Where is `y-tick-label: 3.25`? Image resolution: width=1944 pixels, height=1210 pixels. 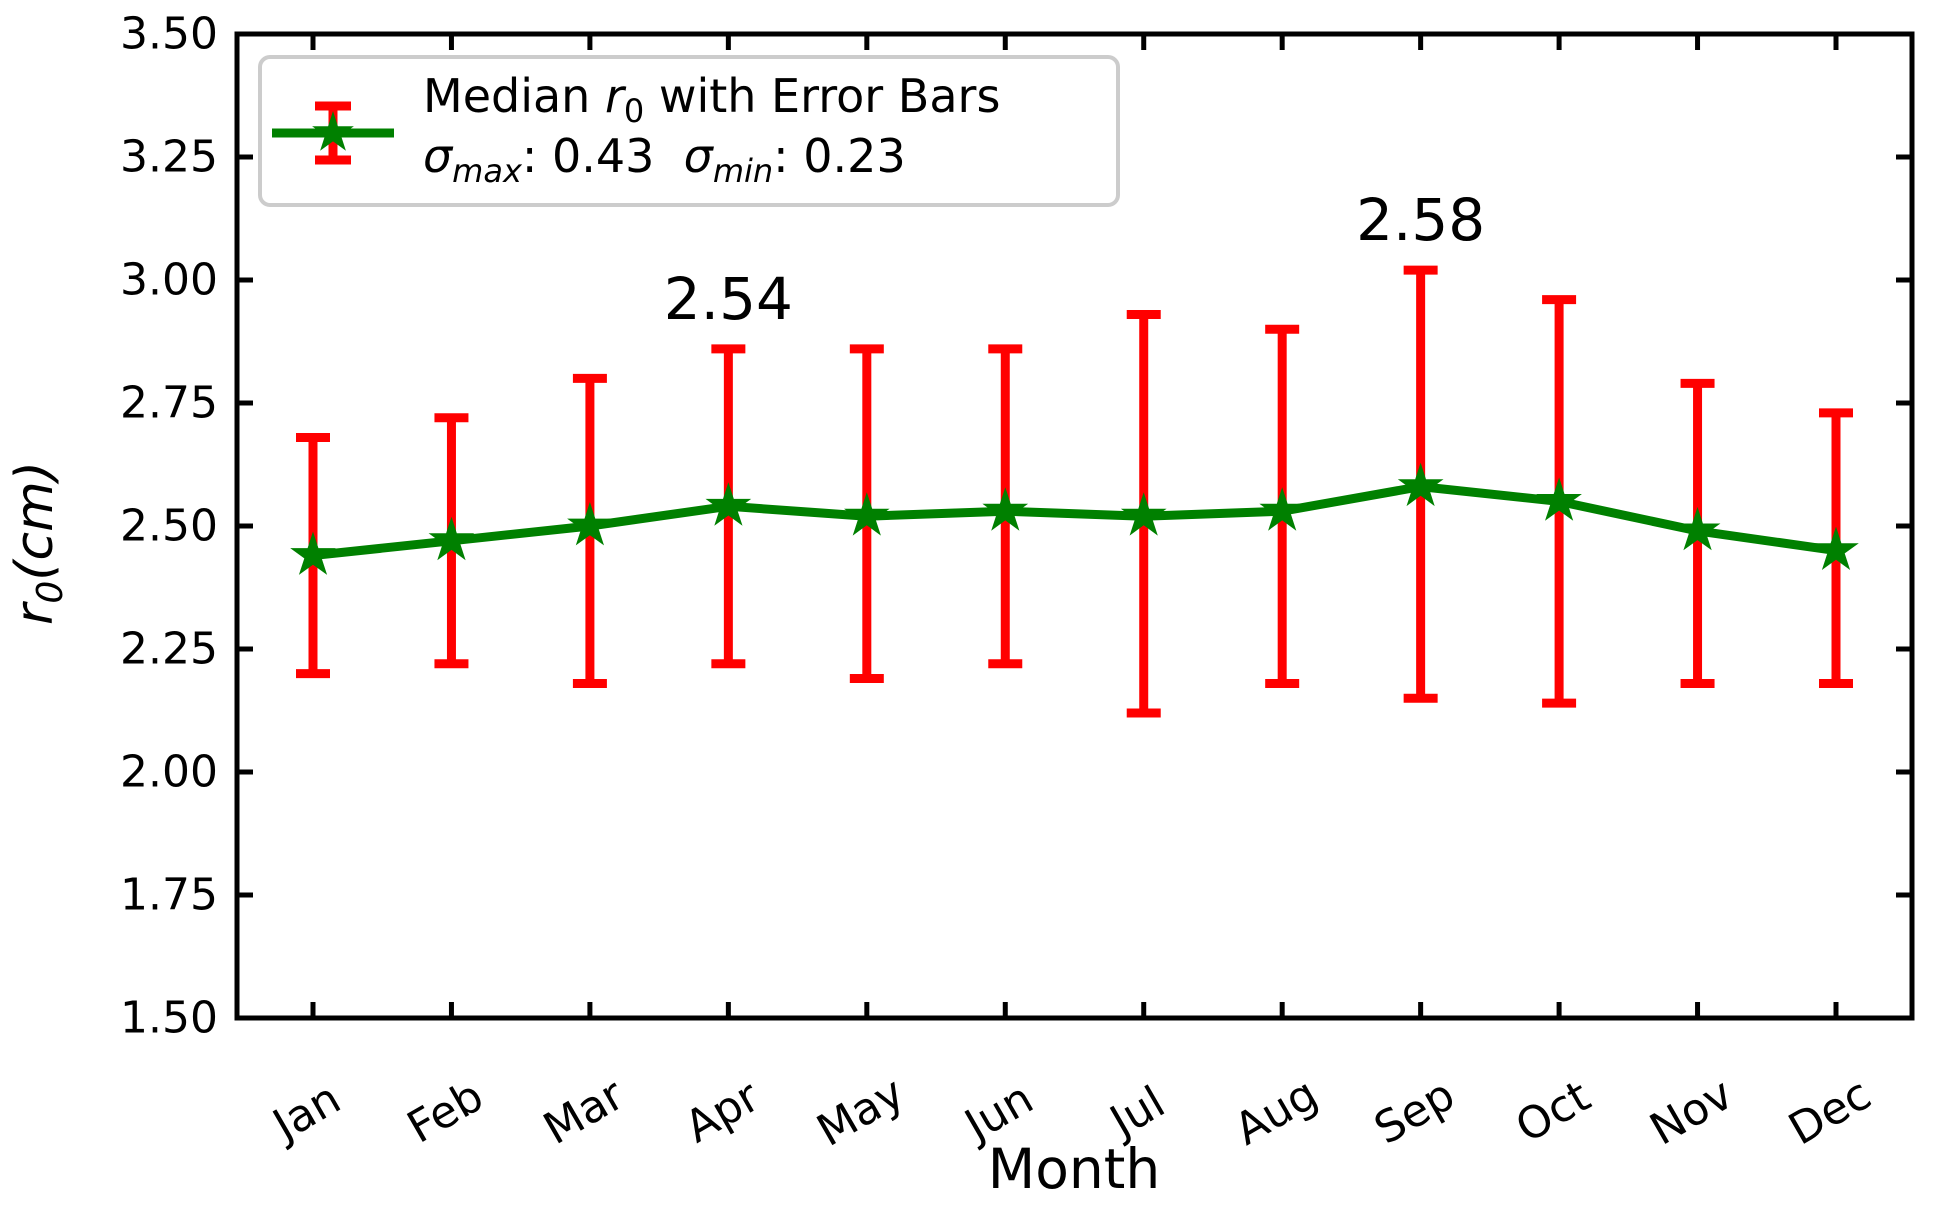
y-tick-label: 3.25 is located at coordinates (169, 157).